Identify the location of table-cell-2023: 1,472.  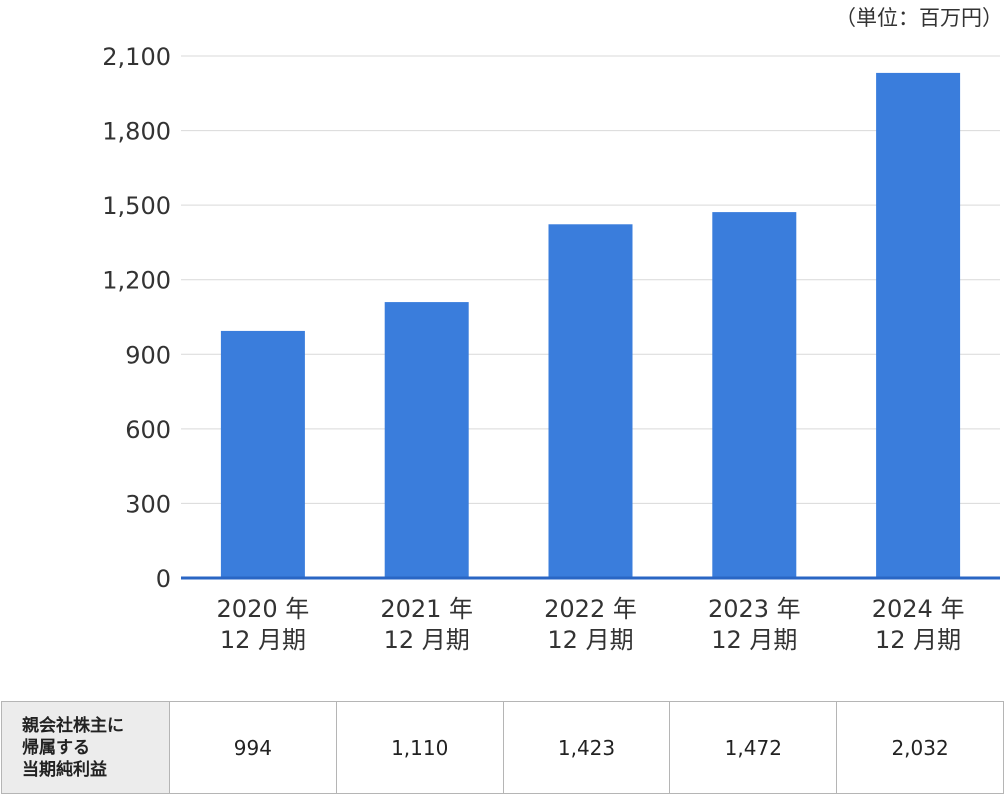
(753, 747).